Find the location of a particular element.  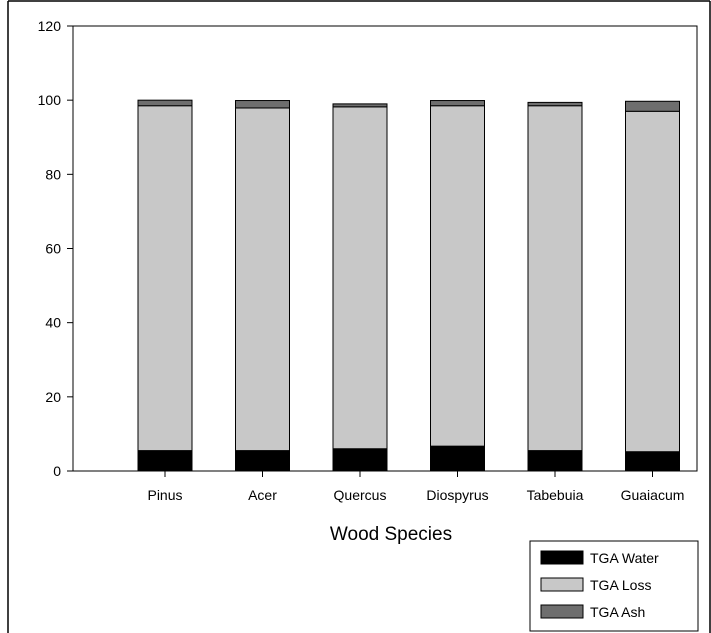

bar-quercus-tga-water is located at coordinates (360, 460).